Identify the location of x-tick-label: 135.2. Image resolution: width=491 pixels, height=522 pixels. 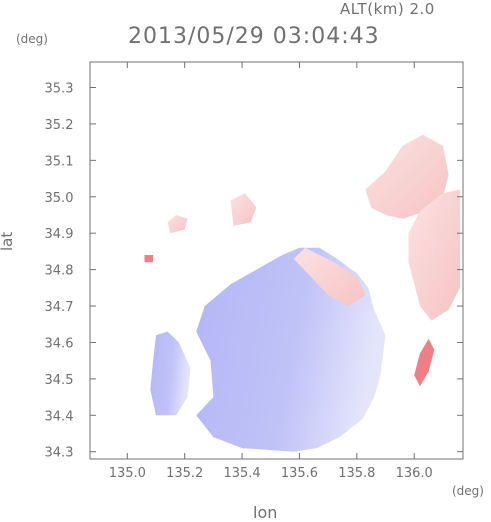
(184, 473).